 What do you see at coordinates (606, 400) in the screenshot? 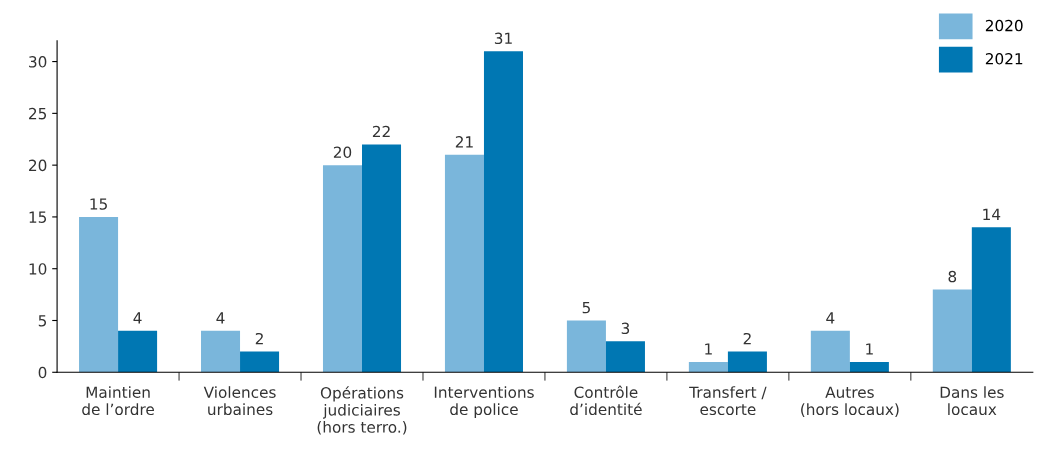
I see `x-tick-label: Contrôle d’identité` at bounding box center [606, 400].